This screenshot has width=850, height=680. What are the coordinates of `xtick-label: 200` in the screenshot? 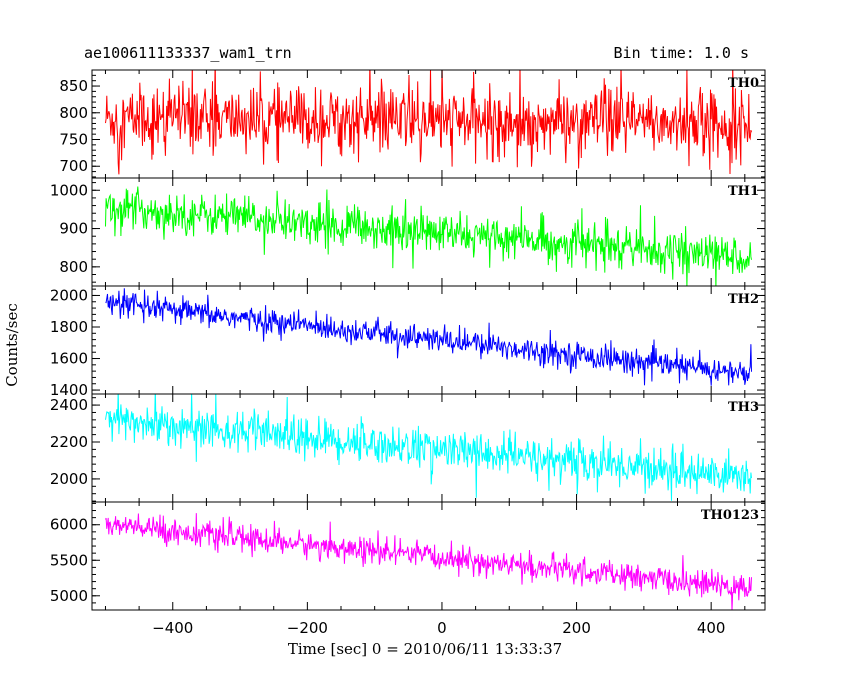 It's located at (576, 628).